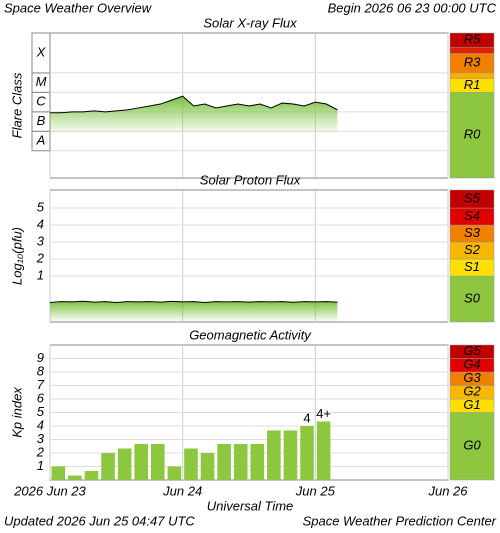  Describe the element at coordinates (472, 377) in the screenshot. I see `scale-label: G3` at that location.